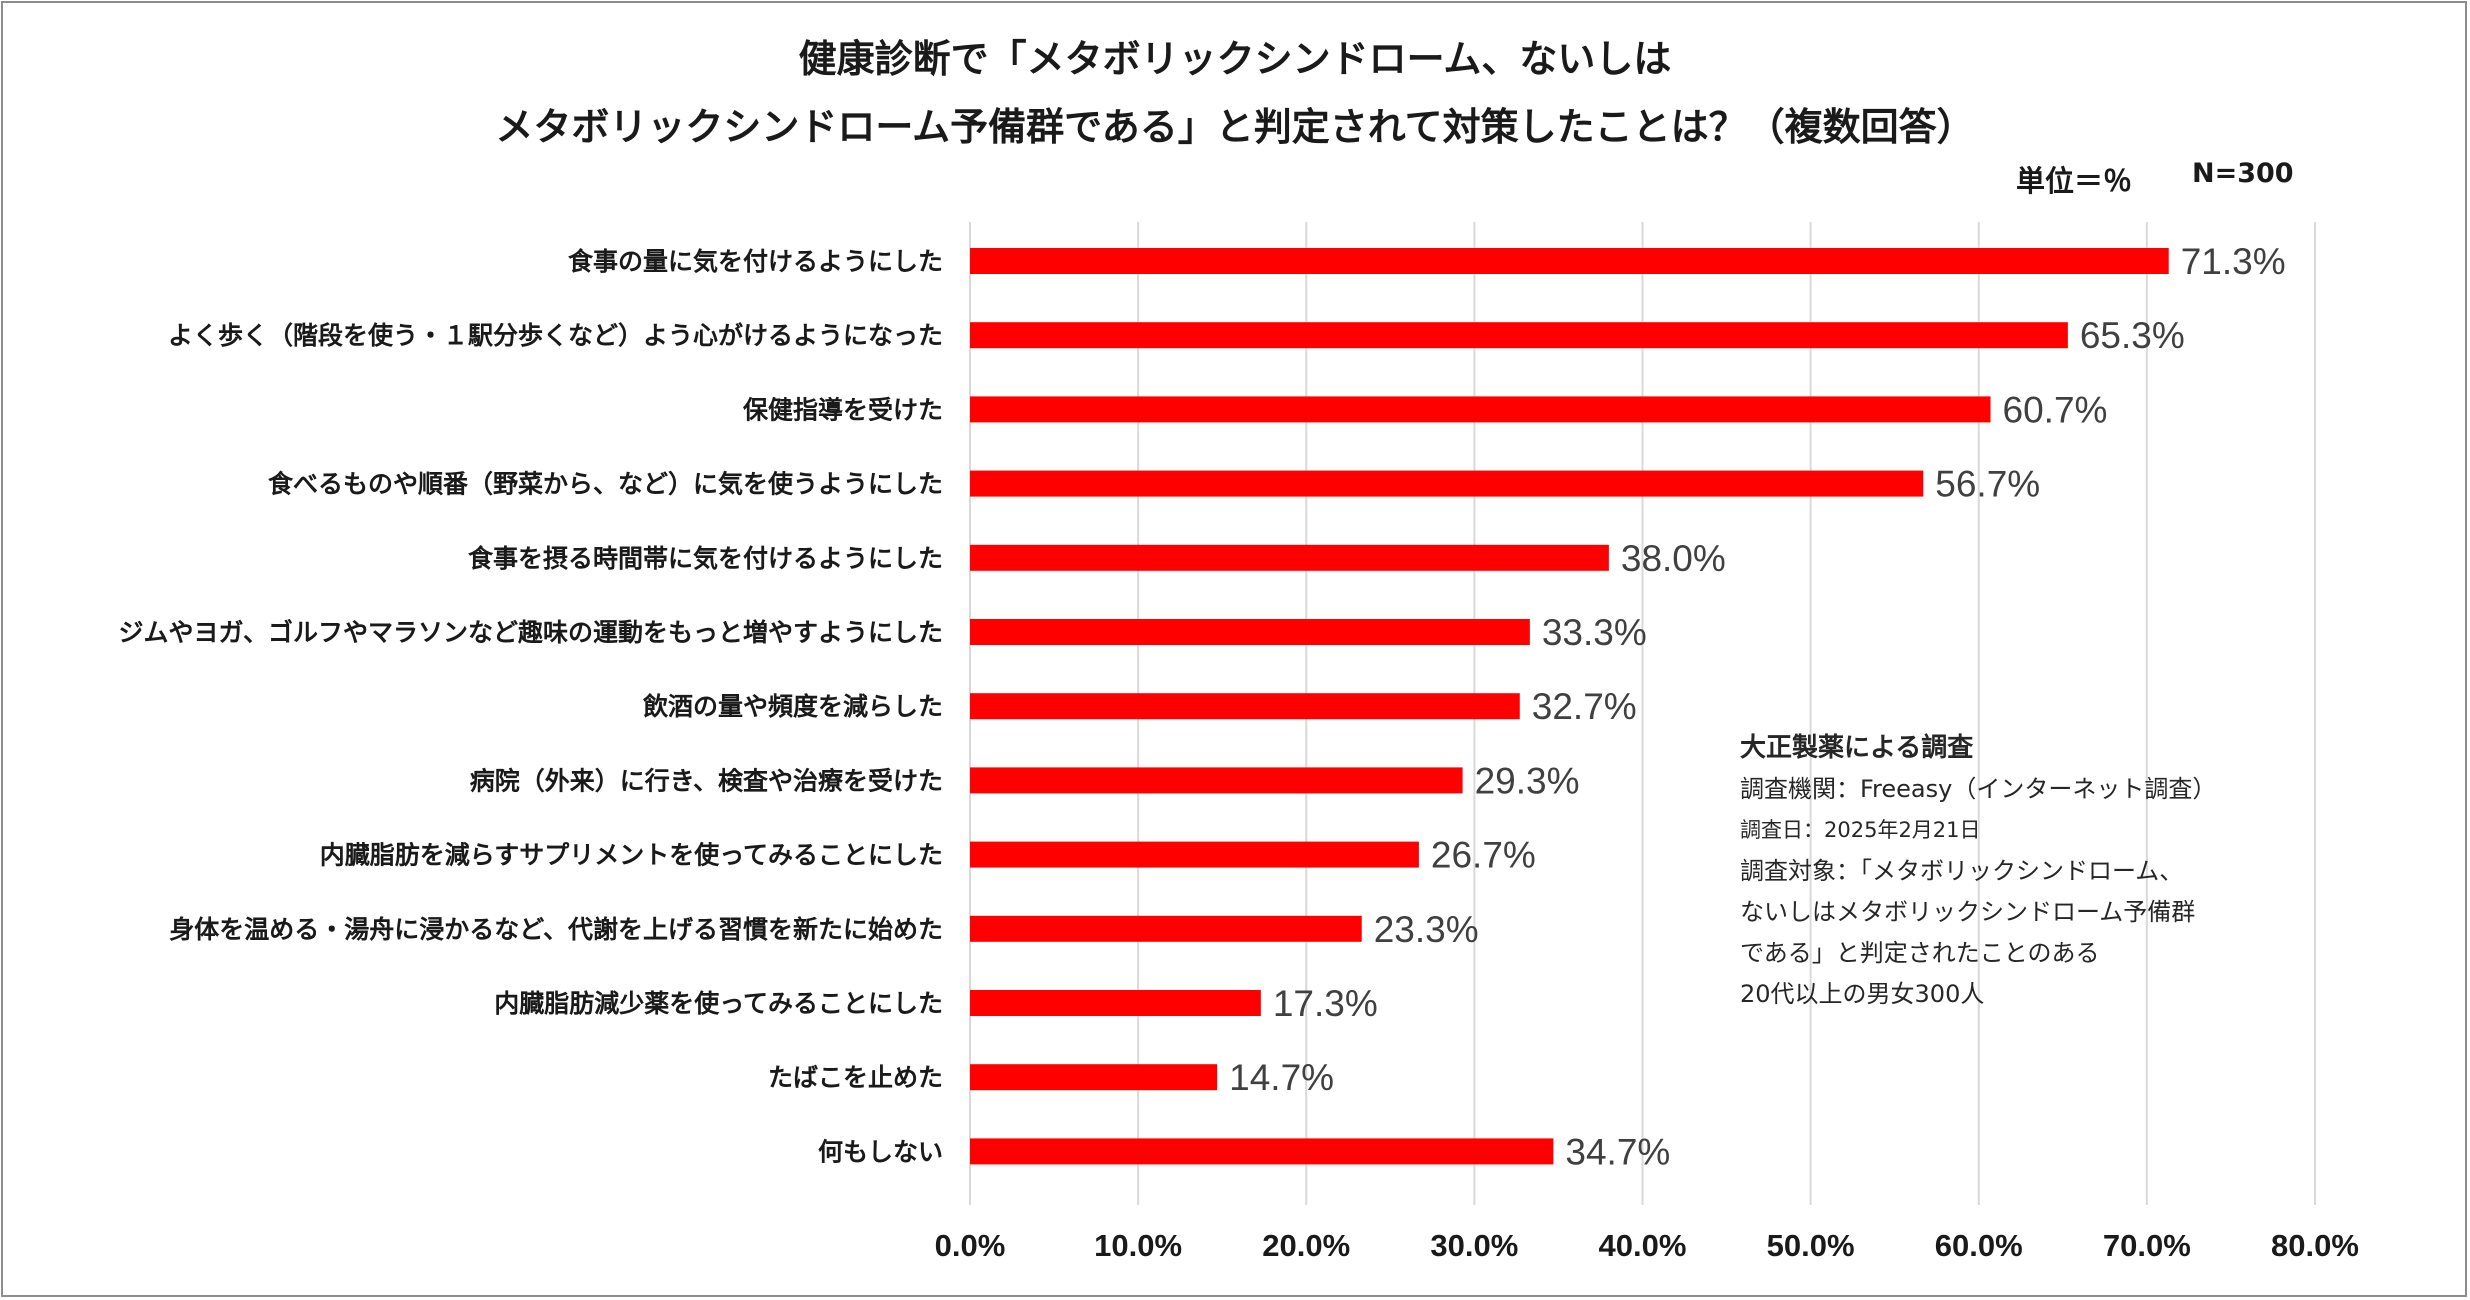 This screenshot has height=1300, width=2470. I want to click on category-label: よく歩く（階段を使う・１駅分歩くなど）よう心がけるようになった, so click(555, 335).